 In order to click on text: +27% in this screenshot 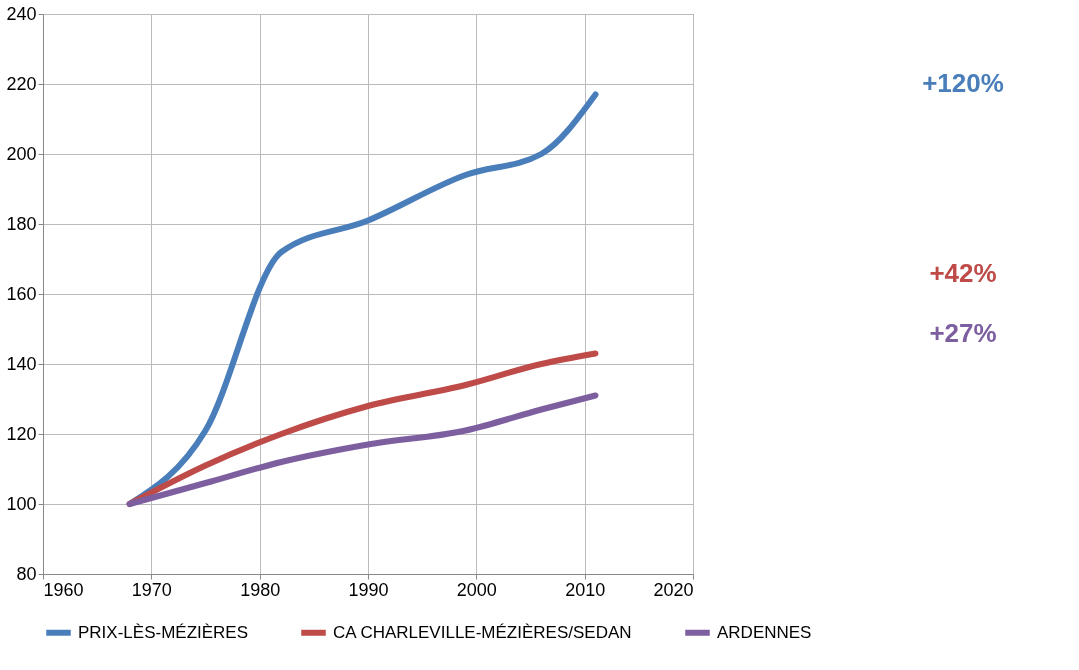, I will do `click(963, 333)`.